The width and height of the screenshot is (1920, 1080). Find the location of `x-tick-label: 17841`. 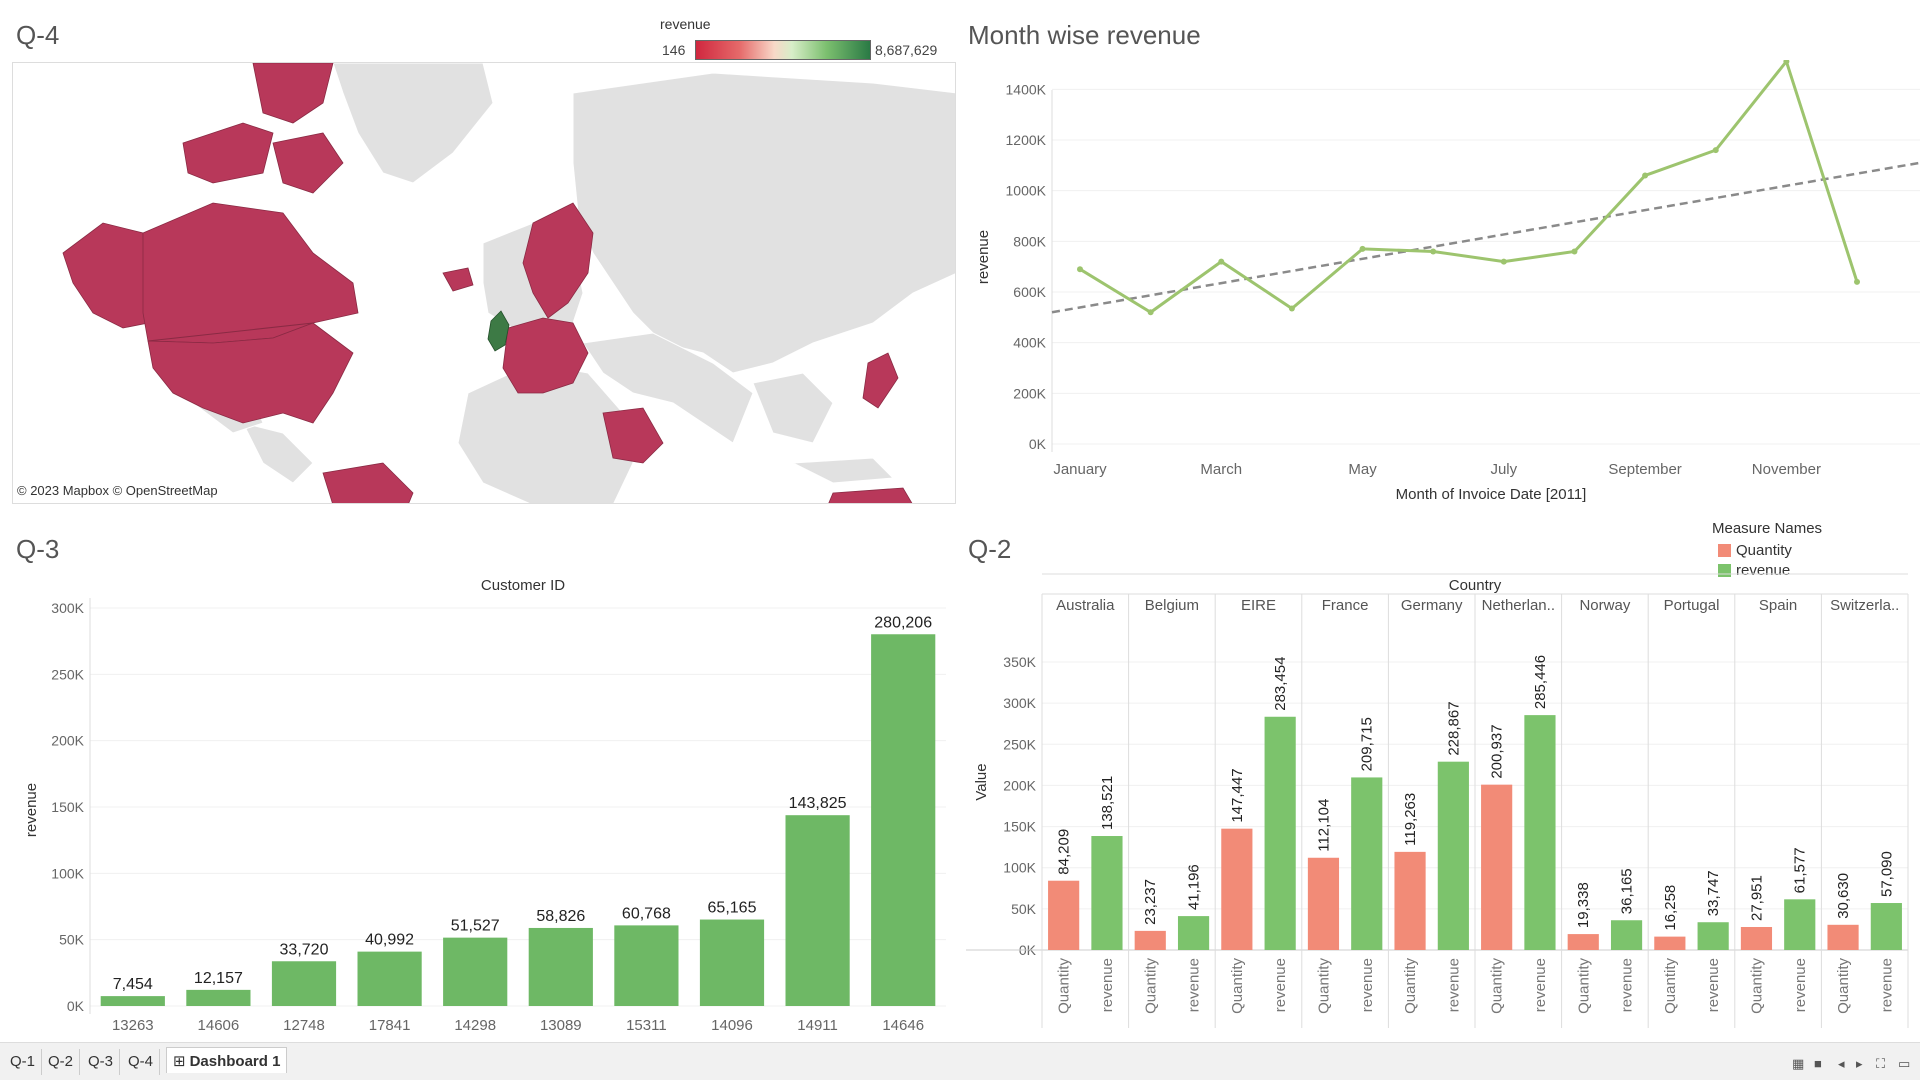

x-tick-label: 17841 is located at coordinates (390, 1024).